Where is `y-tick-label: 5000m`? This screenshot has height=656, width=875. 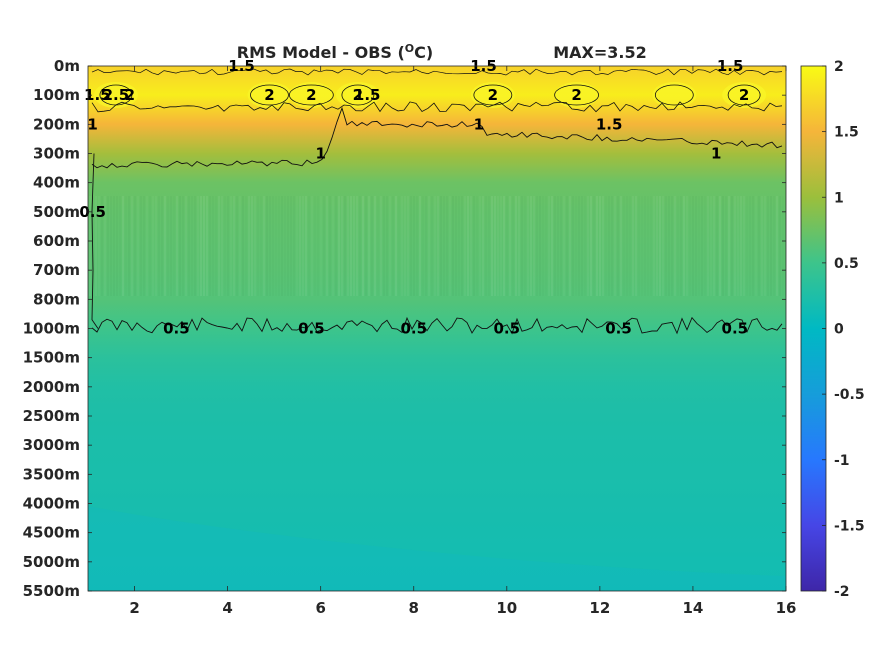
y-tick-label: 5000m is located at coordinates (51, 562).